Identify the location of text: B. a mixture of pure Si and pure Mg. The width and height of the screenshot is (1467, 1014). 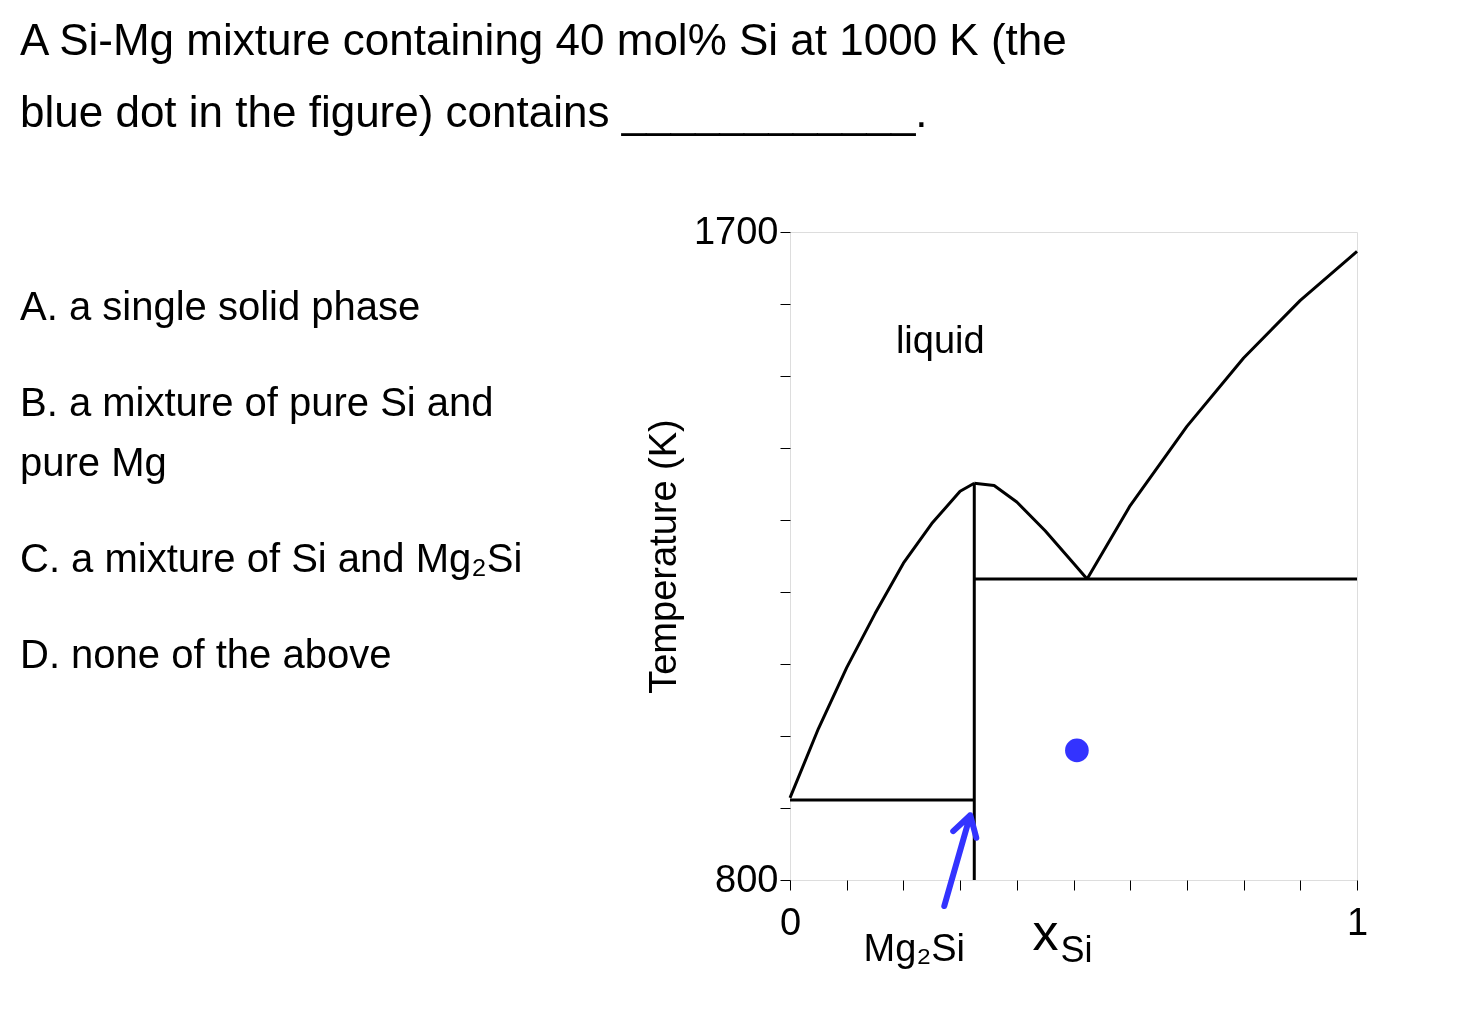
(257, 432).